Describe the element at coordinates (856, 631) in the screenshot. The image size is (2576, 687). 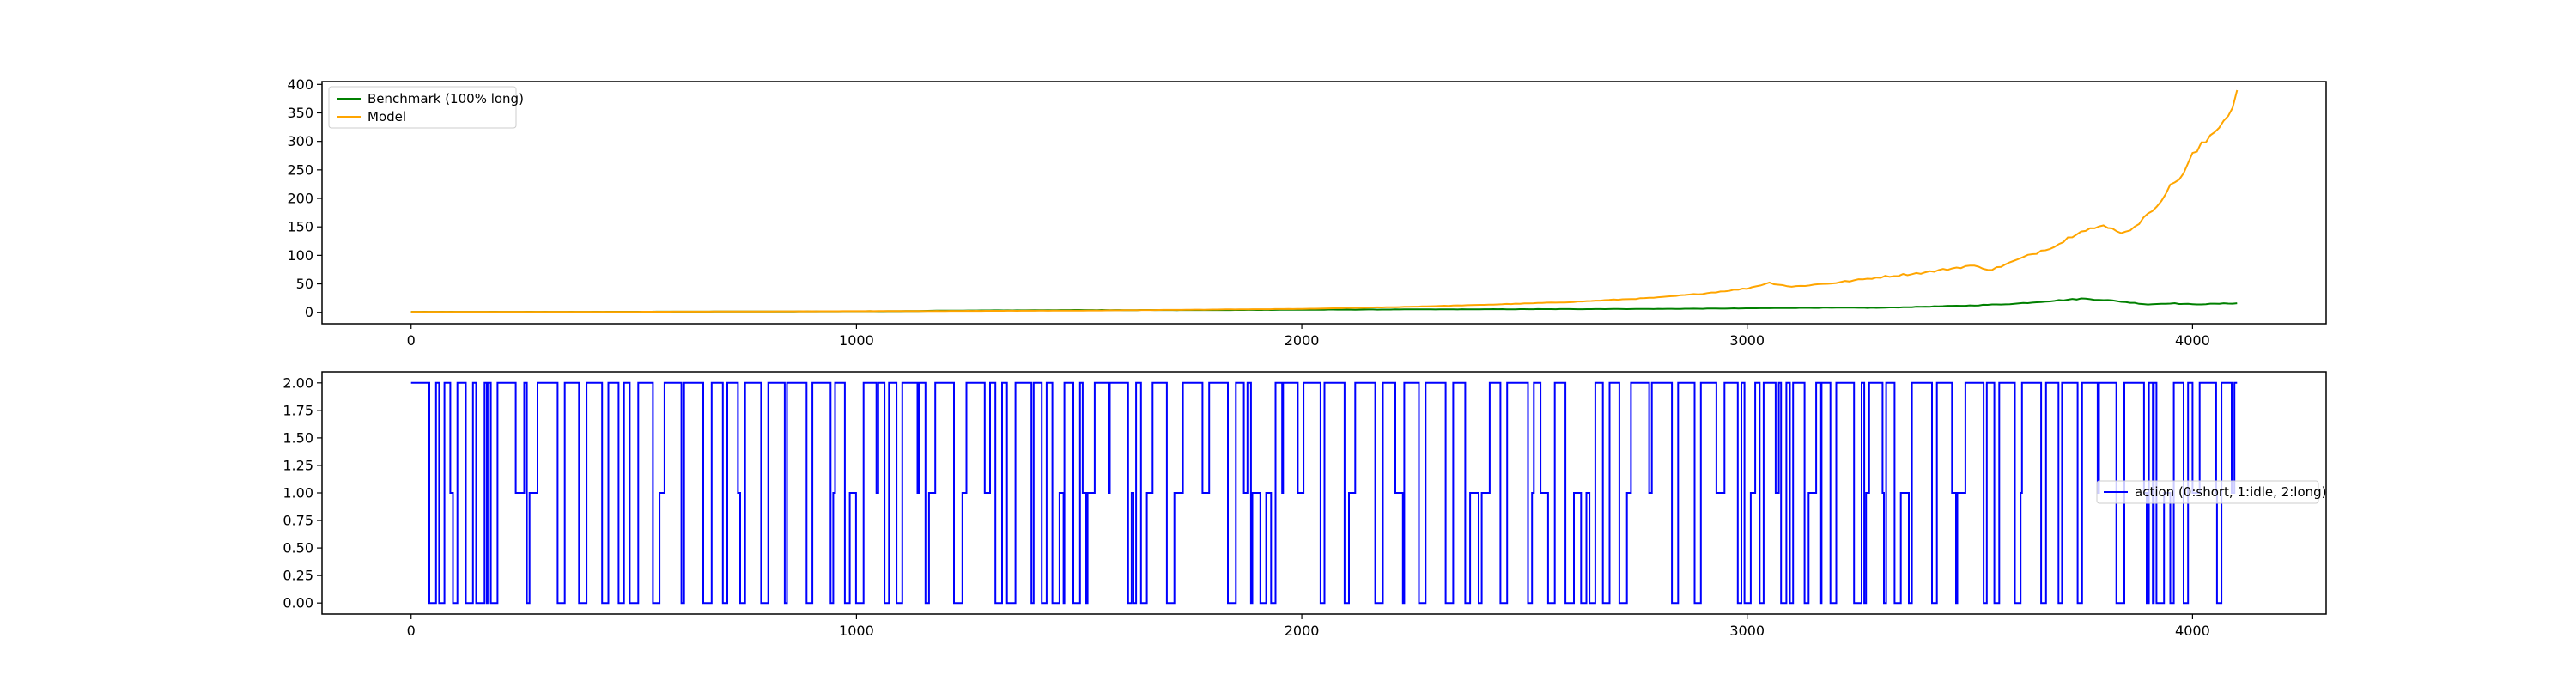
I see `action-x-tick-label: 1000` at that location.